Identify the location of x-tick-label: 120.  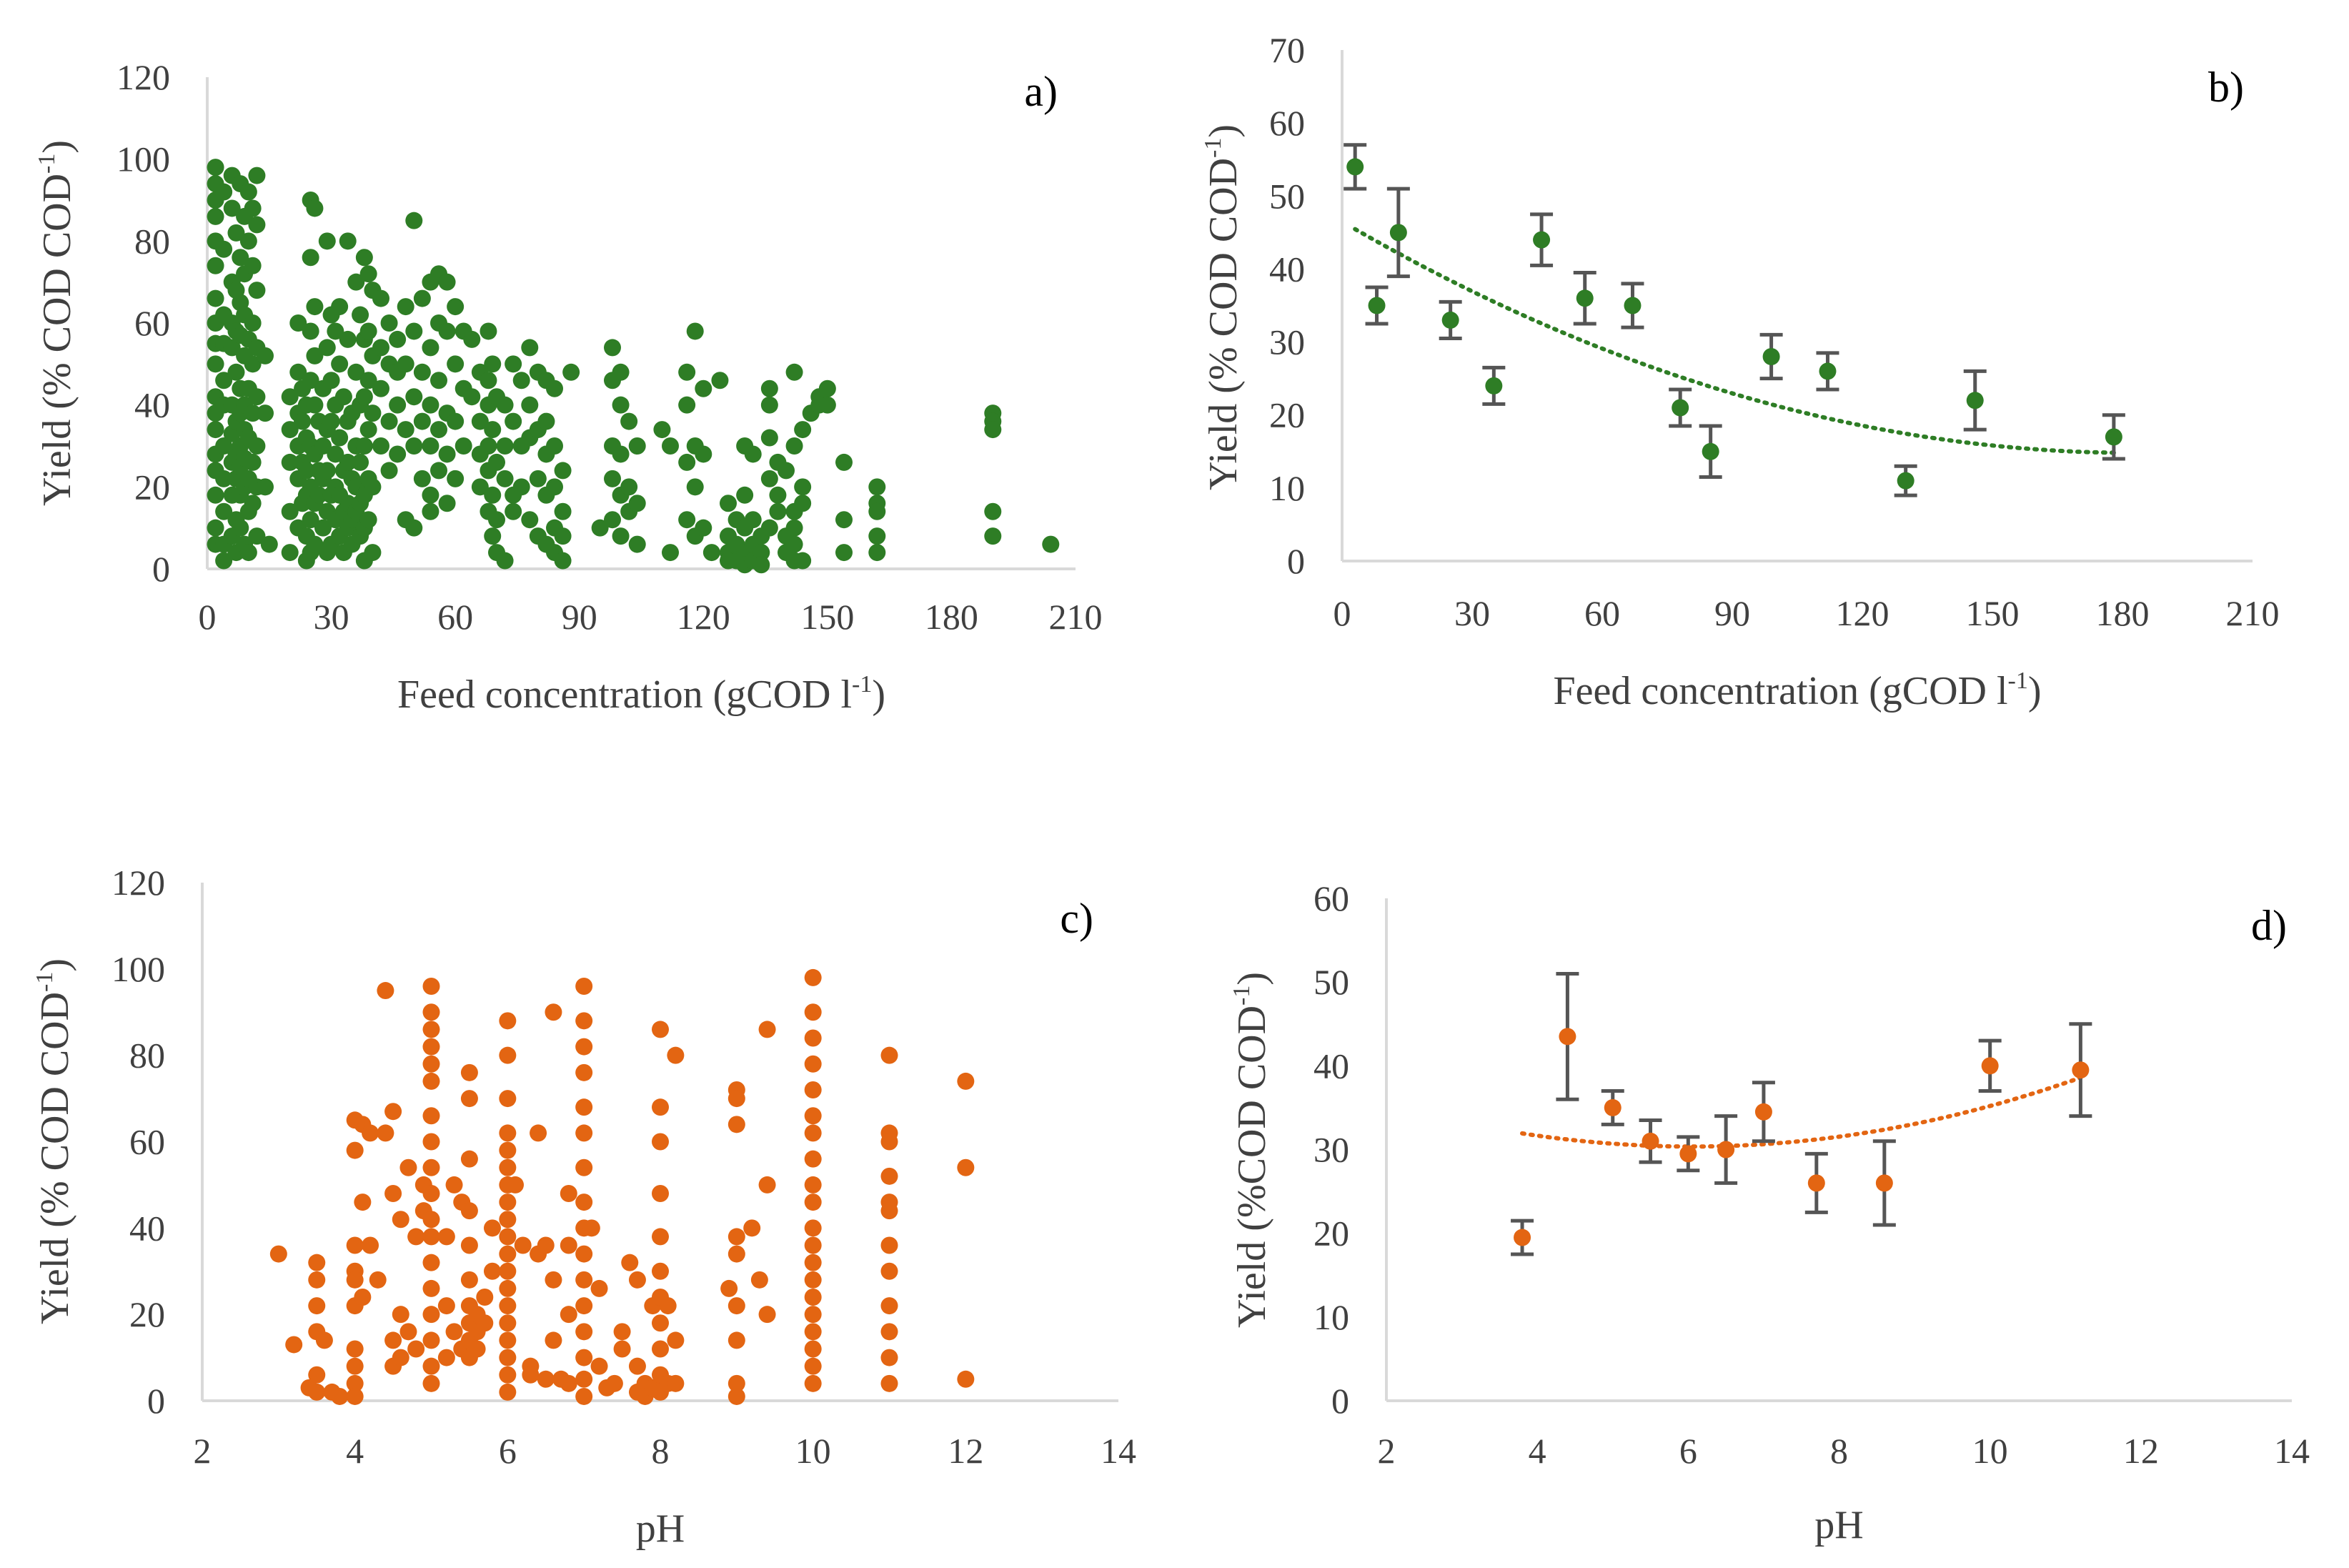
(1862, 613).